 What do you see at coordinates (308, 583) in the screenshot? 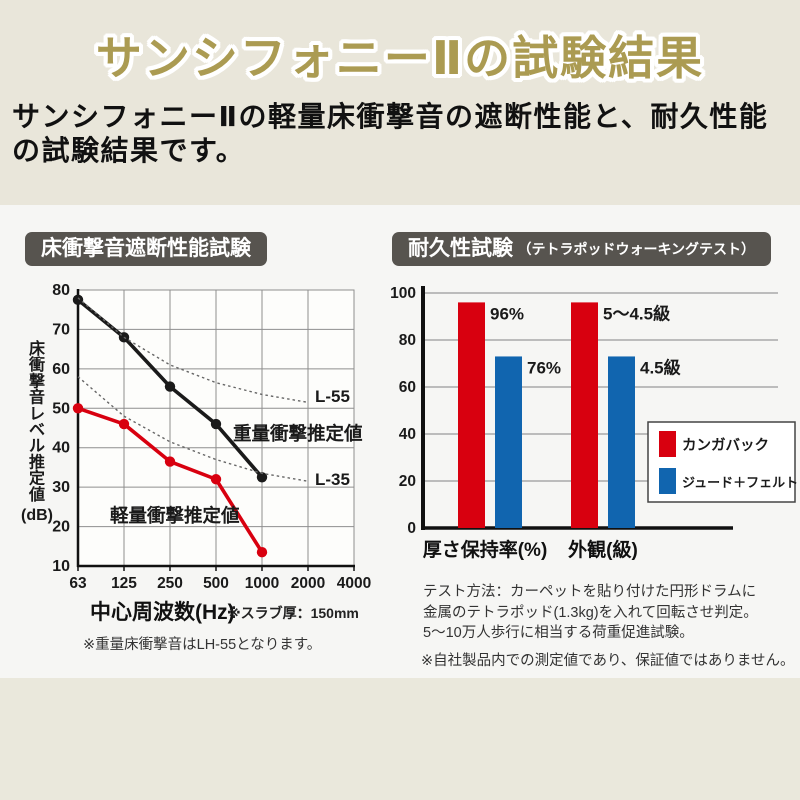
I see `svg-text: 2000` at bounding box center [308, 583].